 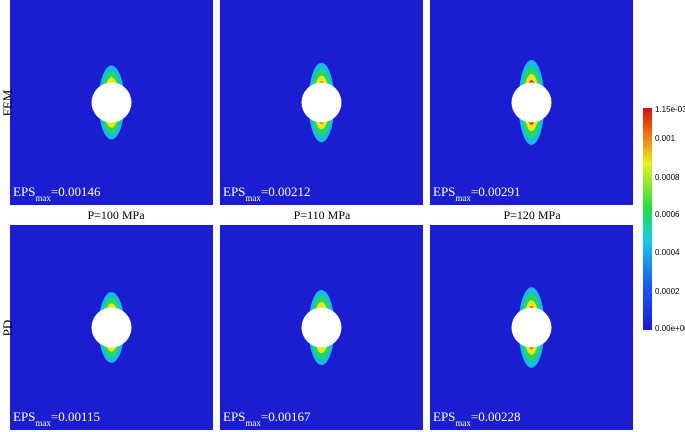 I want to click on eps-label: EPSmax=0.00228, so click(x=477, y=418).